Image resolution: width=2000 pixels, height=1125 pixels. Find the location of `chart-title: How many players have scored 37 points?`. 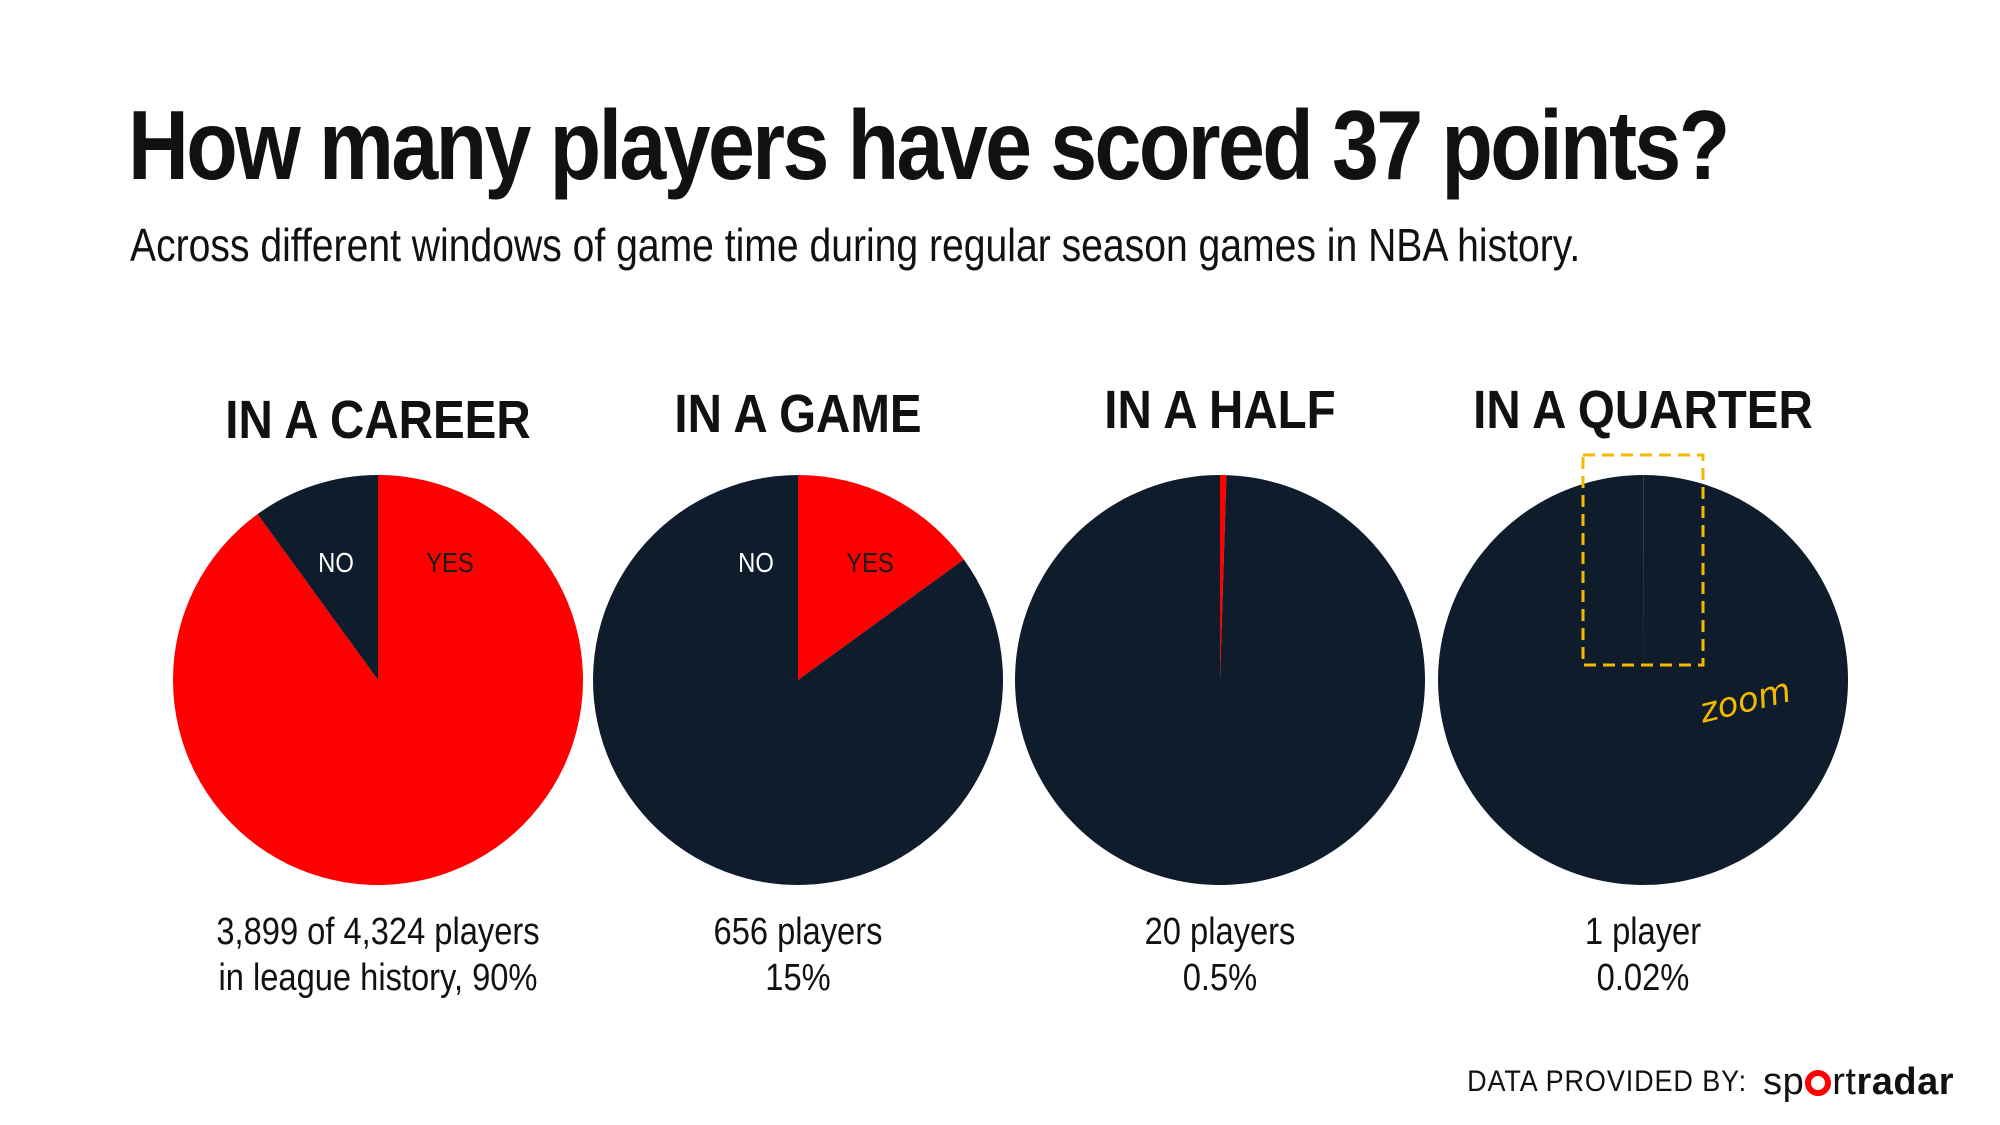

chart-title: How many players have scored 37 points? is located at coordinates (929, 145).